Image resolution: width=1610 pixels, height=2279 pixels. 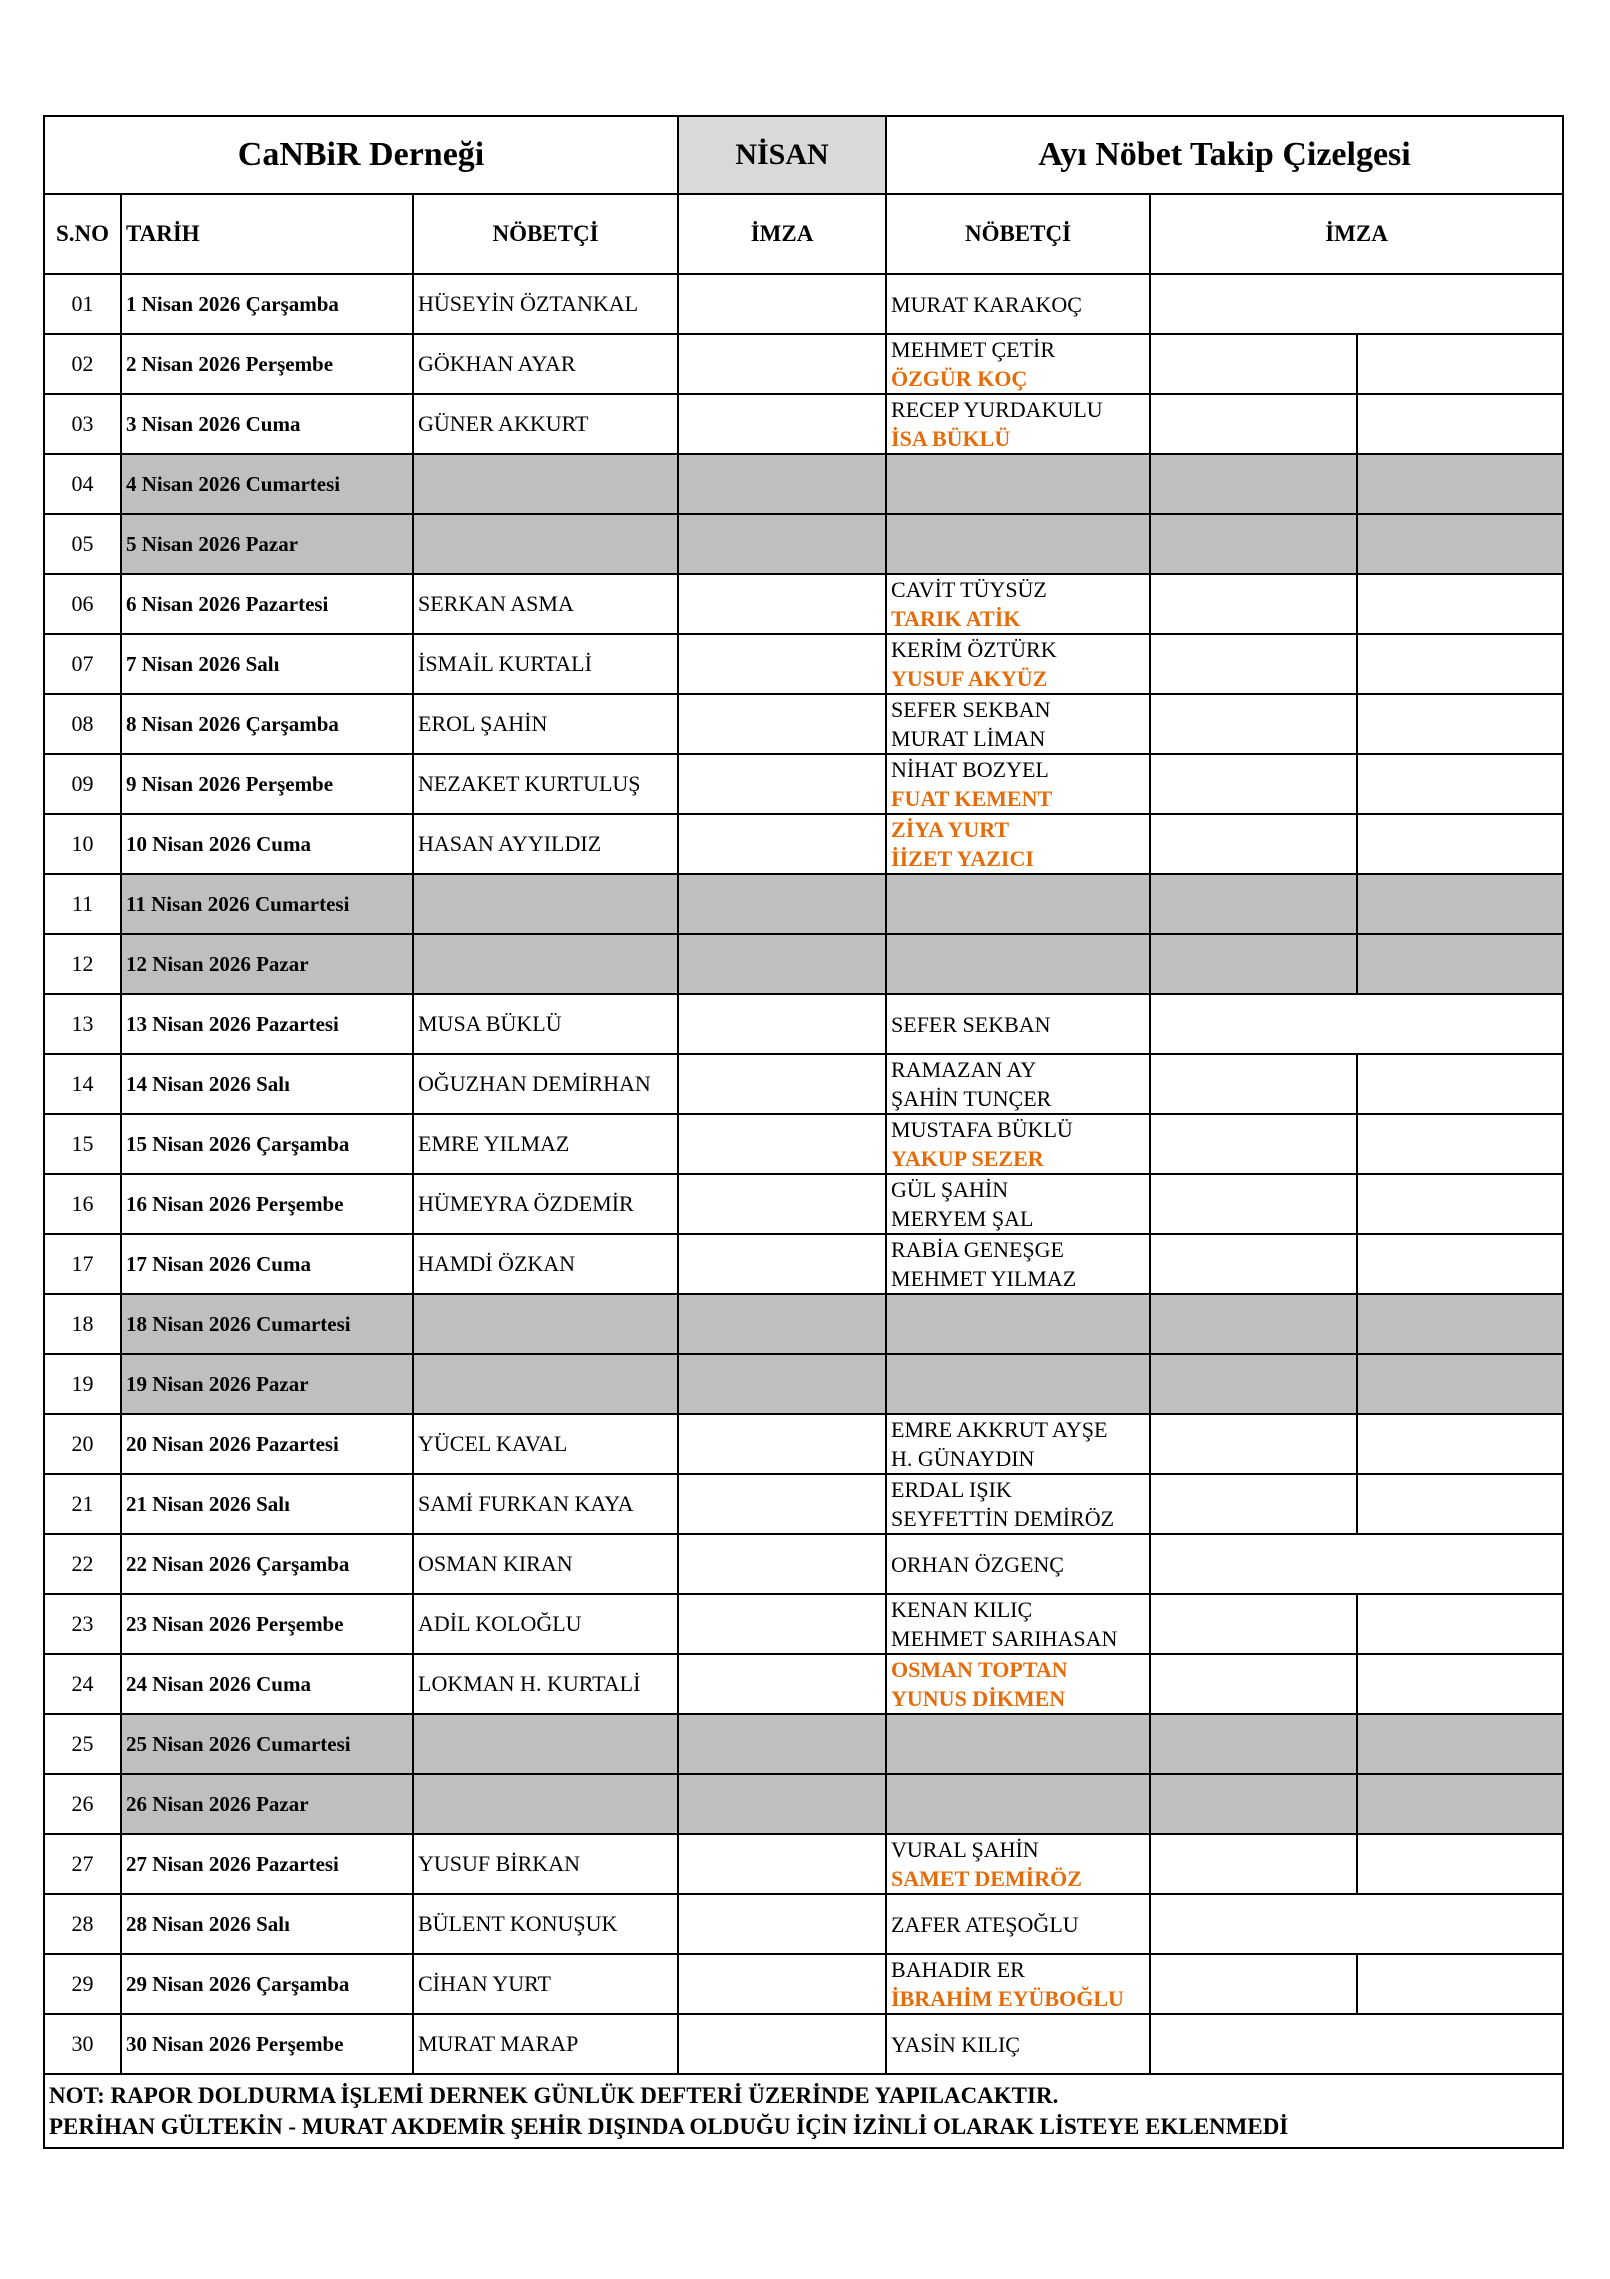 What do you see at coordinates (997, 409) in the screenshot?
I see `duty2-name: RECEP YURDAKULU` at bounding box center [997, 409].